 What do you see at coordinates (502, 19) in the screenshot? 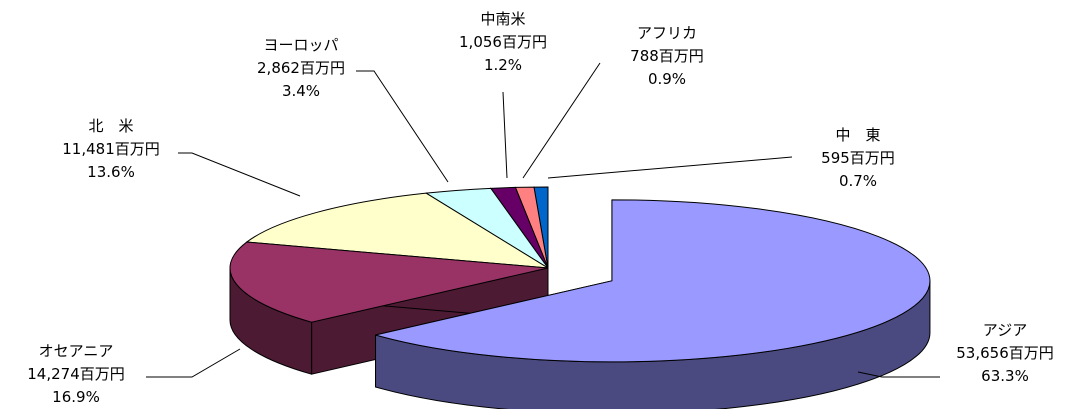
I see `slice-label-name-4: 中南米` at bounding box center [502, 19].